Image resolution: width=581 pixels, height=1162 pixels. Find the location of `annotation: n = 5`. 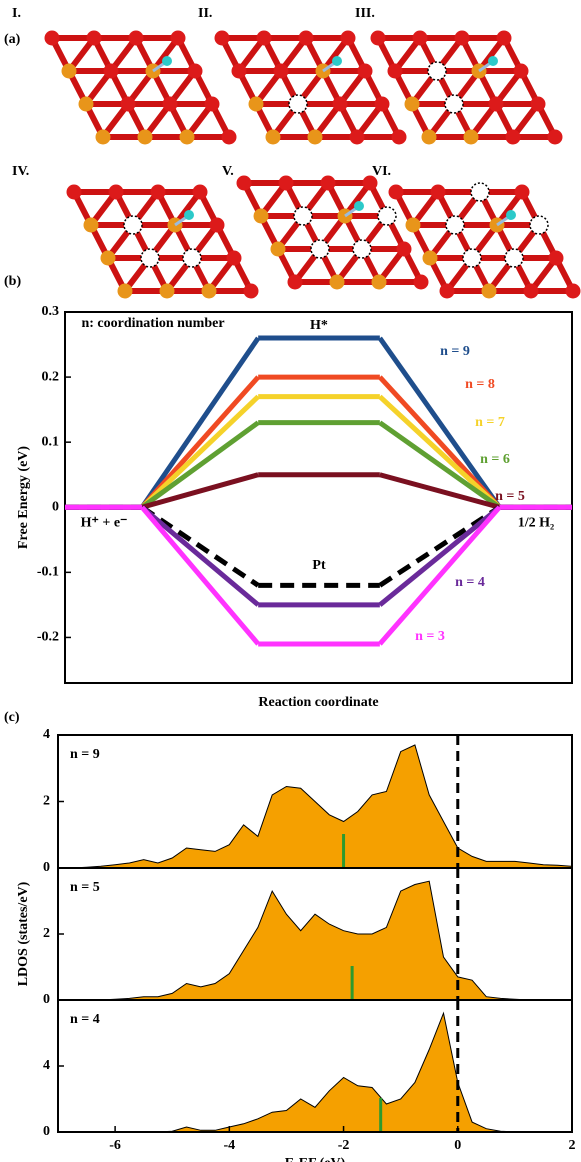

annotation: n = 5 is located at coordinates (85, 887).